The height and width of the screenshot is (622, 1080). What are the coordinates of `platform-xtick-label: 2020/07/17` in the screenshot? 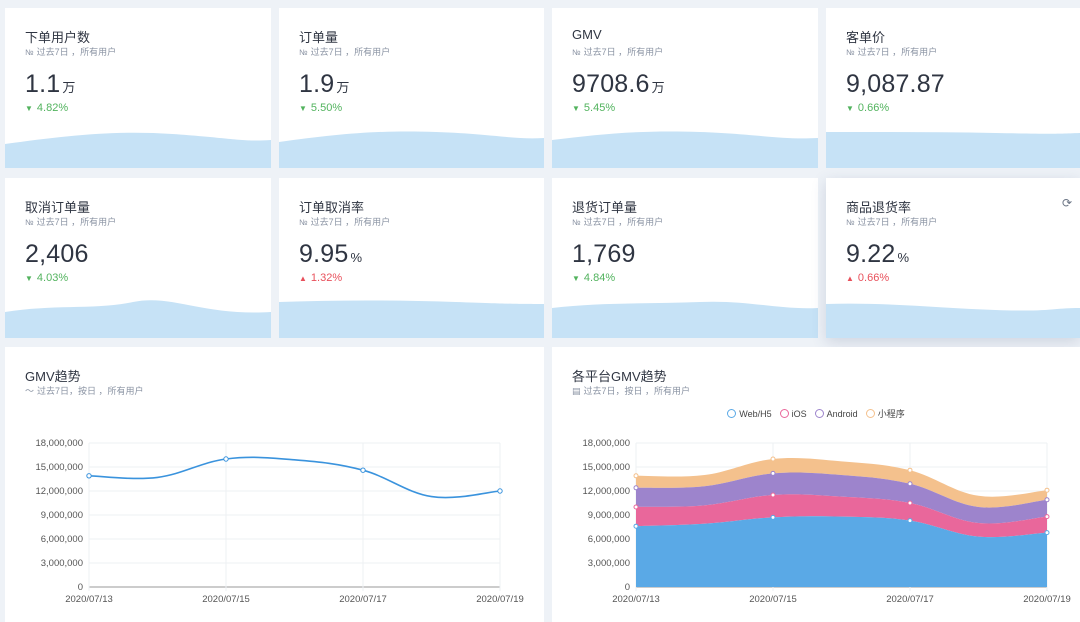 It's located at (910, 599).